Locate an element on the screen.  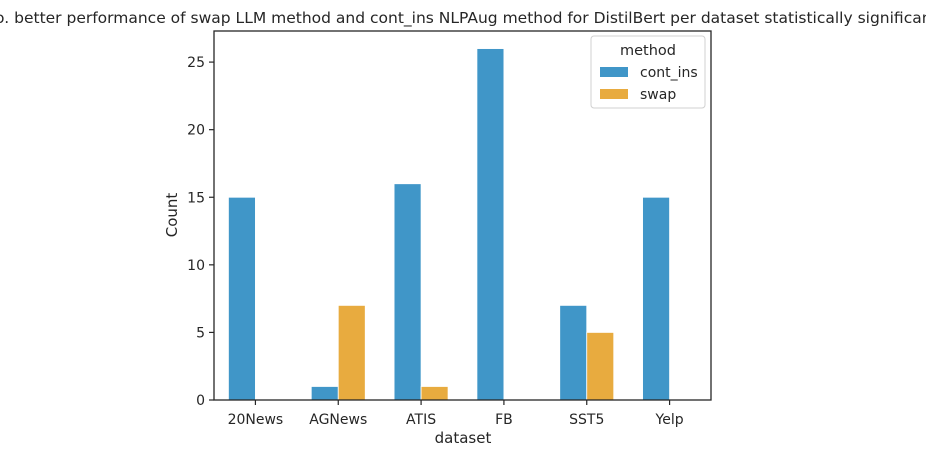
bar-cont_ins-SST5 is located at coordinates (573, 352).